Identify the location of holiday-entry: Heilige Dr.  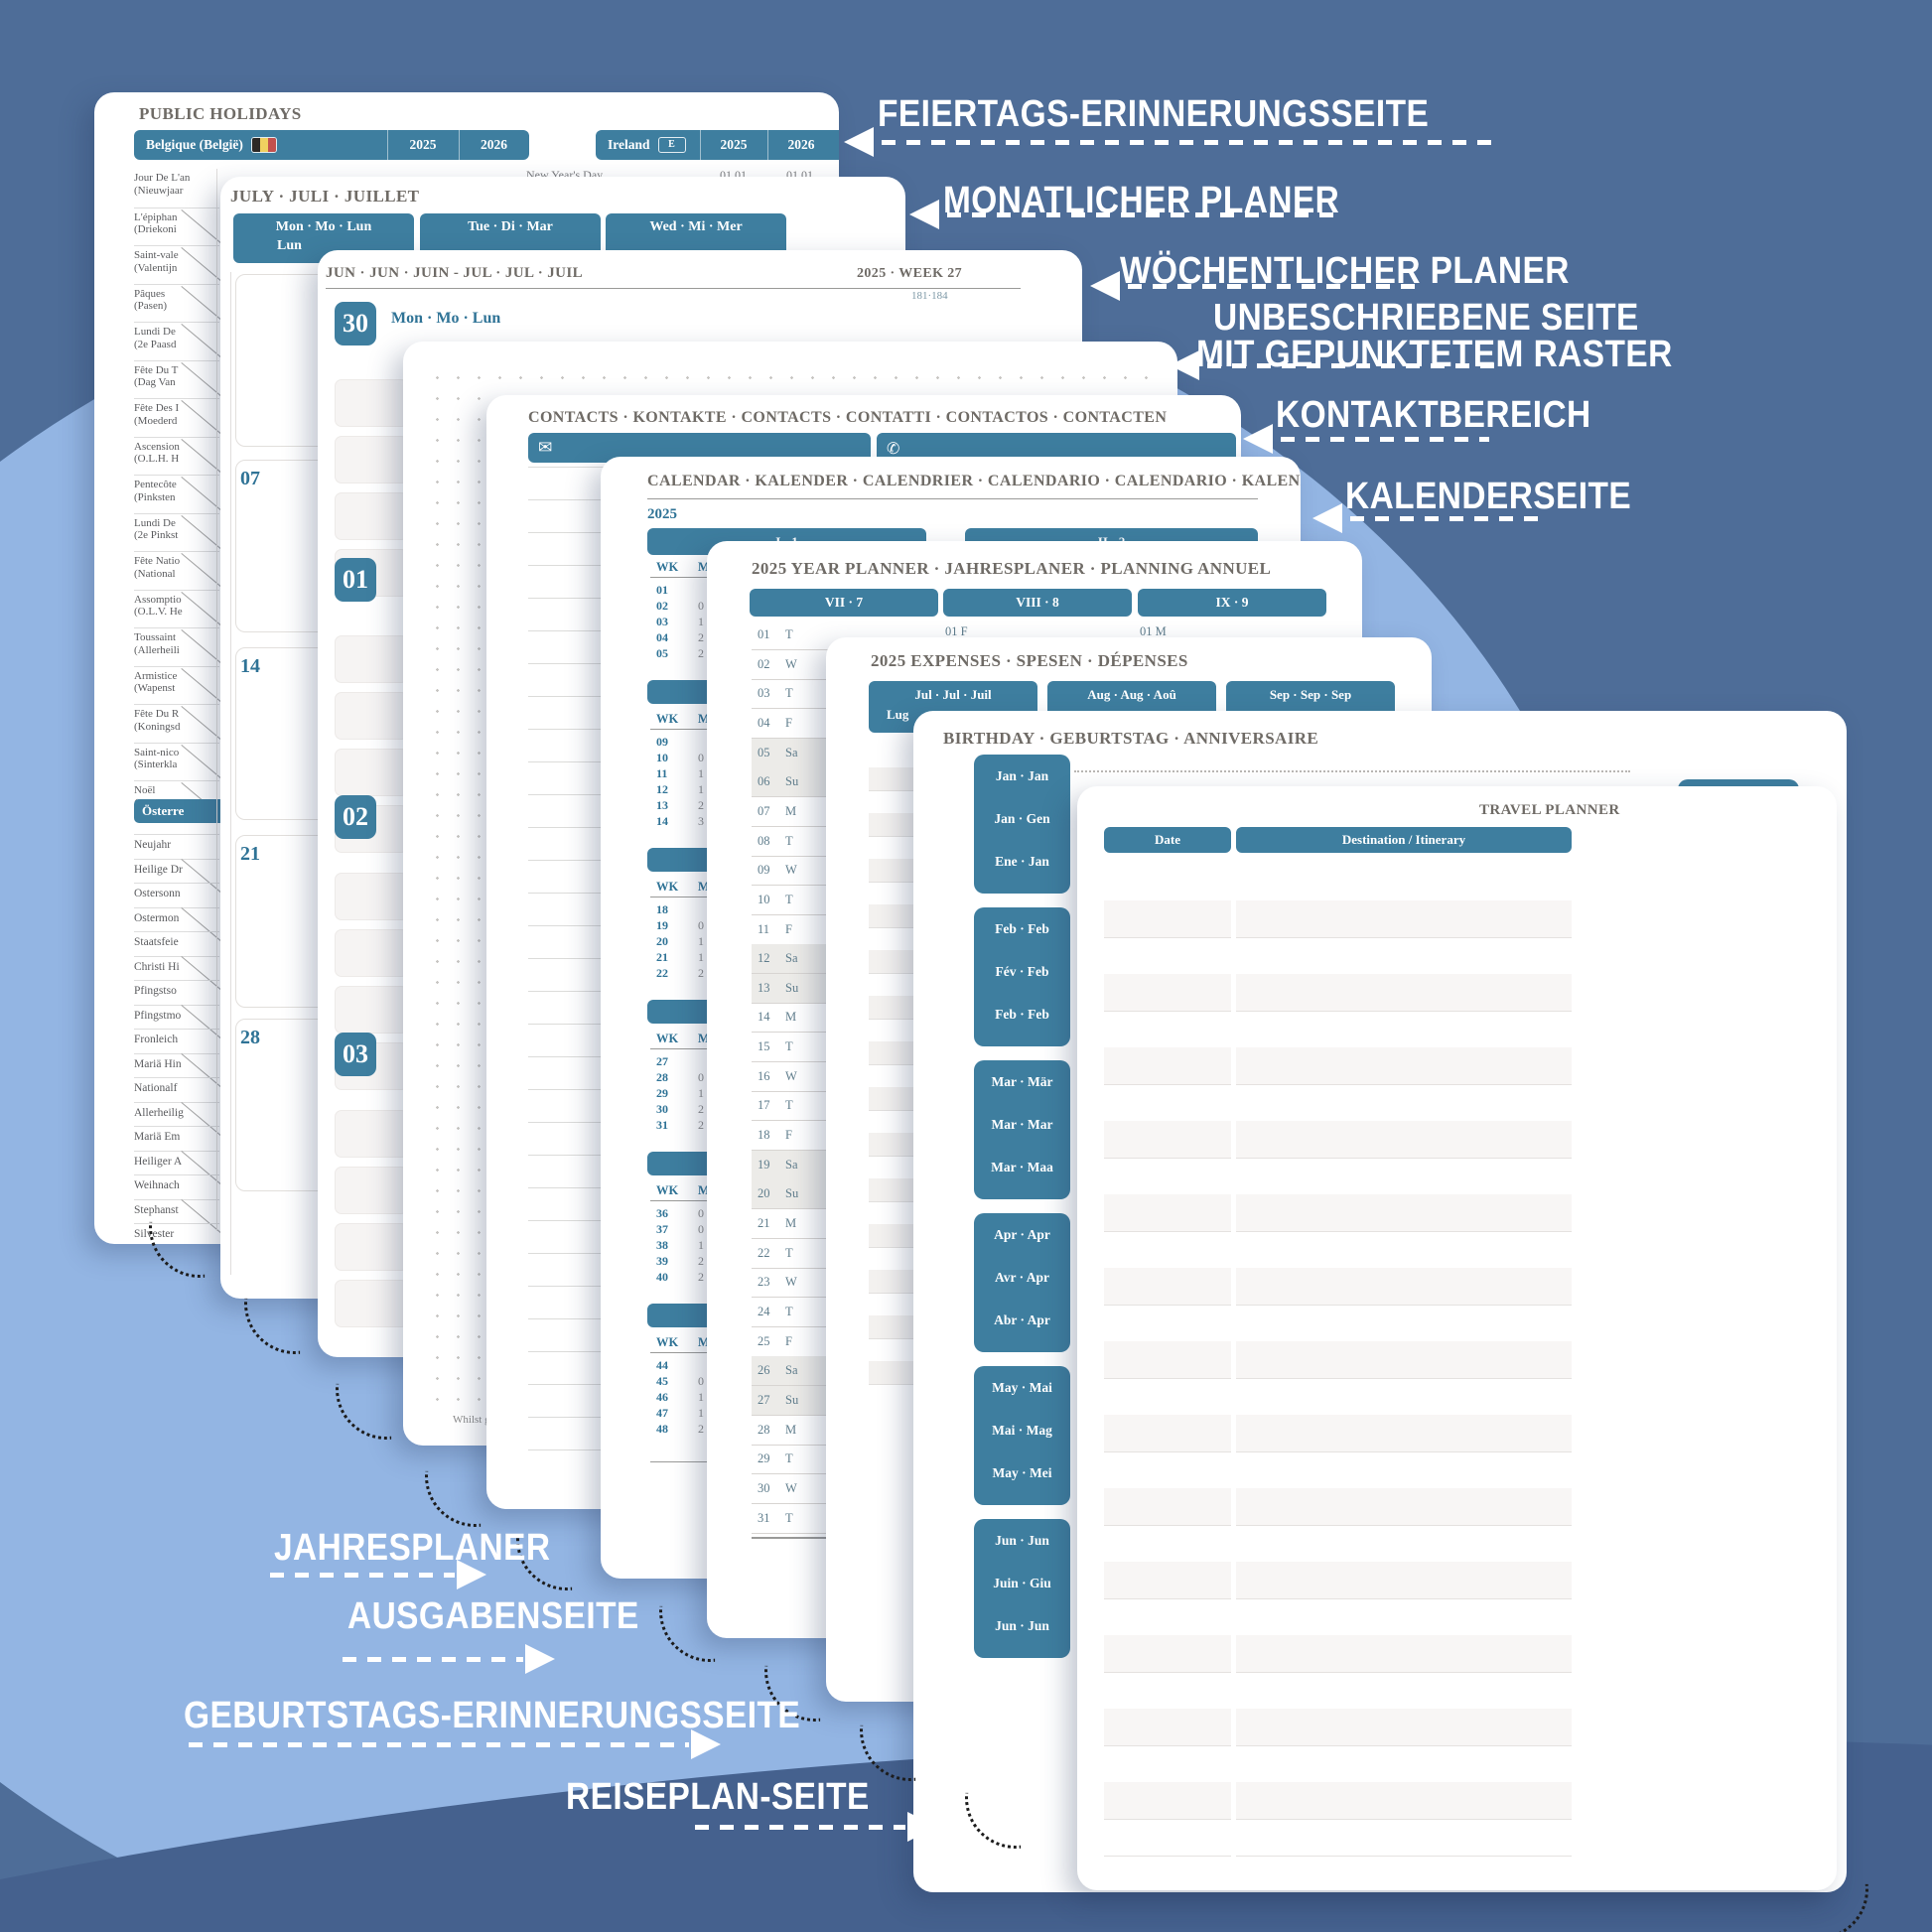
(176, 867).